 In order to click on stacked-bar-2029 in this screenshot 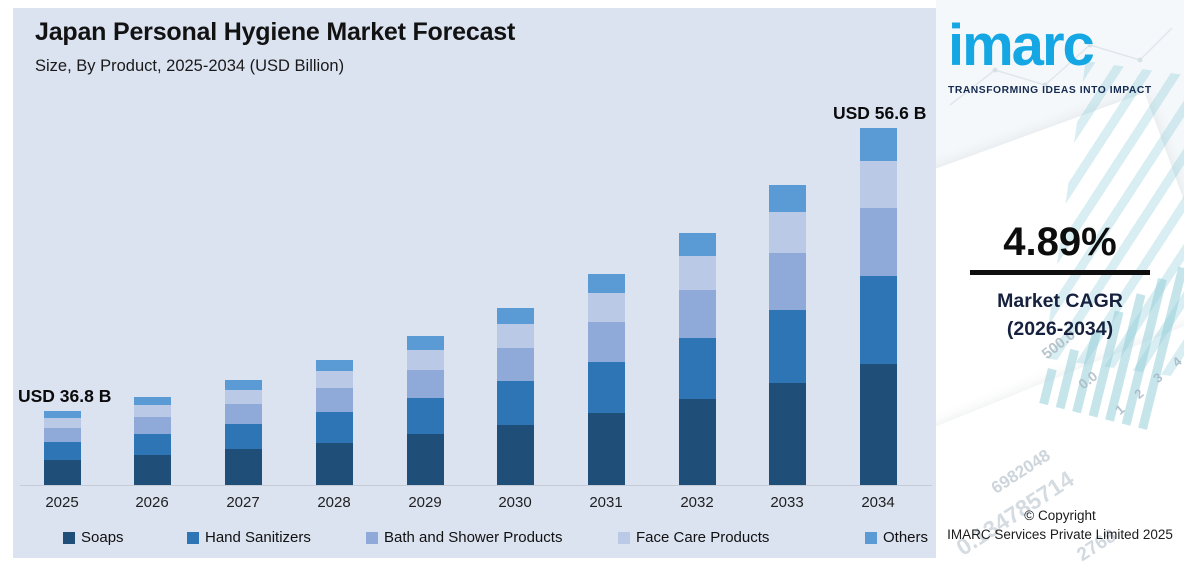, I will do `click(425, 410)`.